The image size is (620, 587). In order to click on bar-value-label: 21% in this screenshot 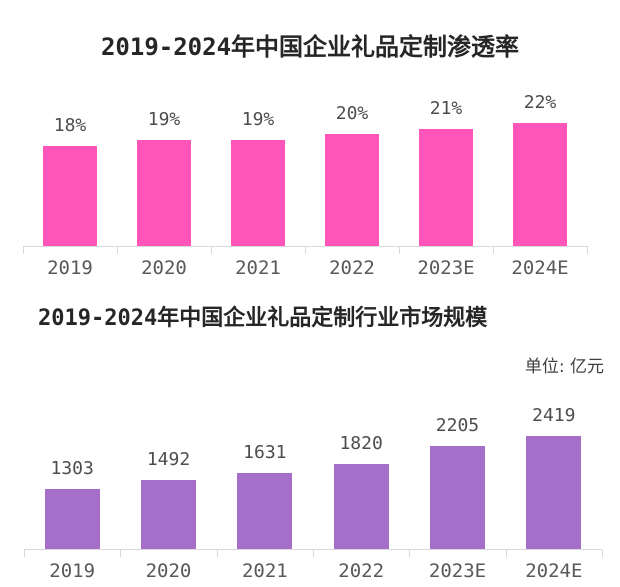, I will do `click(446, 108)`.